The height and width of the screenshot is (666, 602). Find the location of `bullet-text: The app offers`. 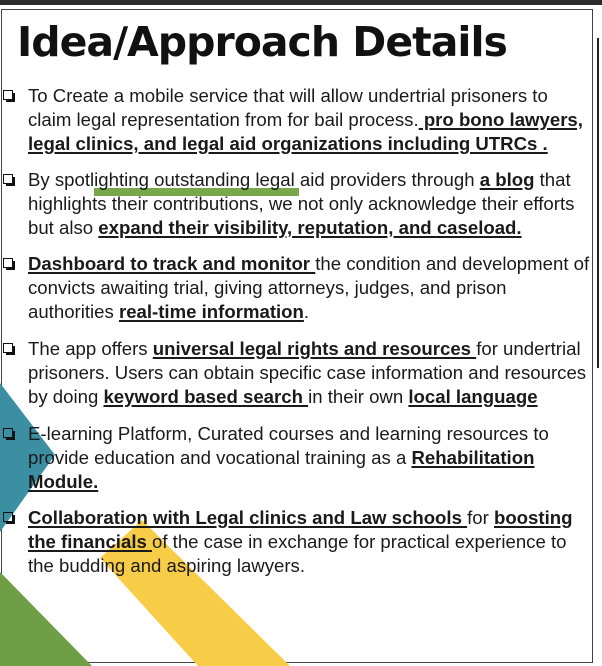

bullet-text: The app offers is located at coordinates (90, 348).